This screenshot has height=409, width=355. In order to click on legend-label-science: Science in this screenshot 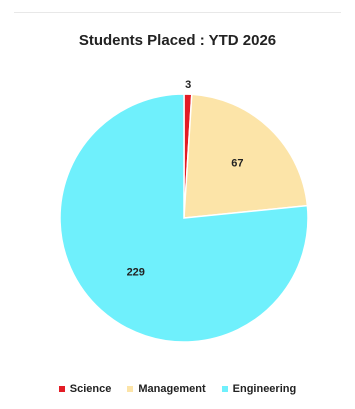, I will do `click(90, 389)`.